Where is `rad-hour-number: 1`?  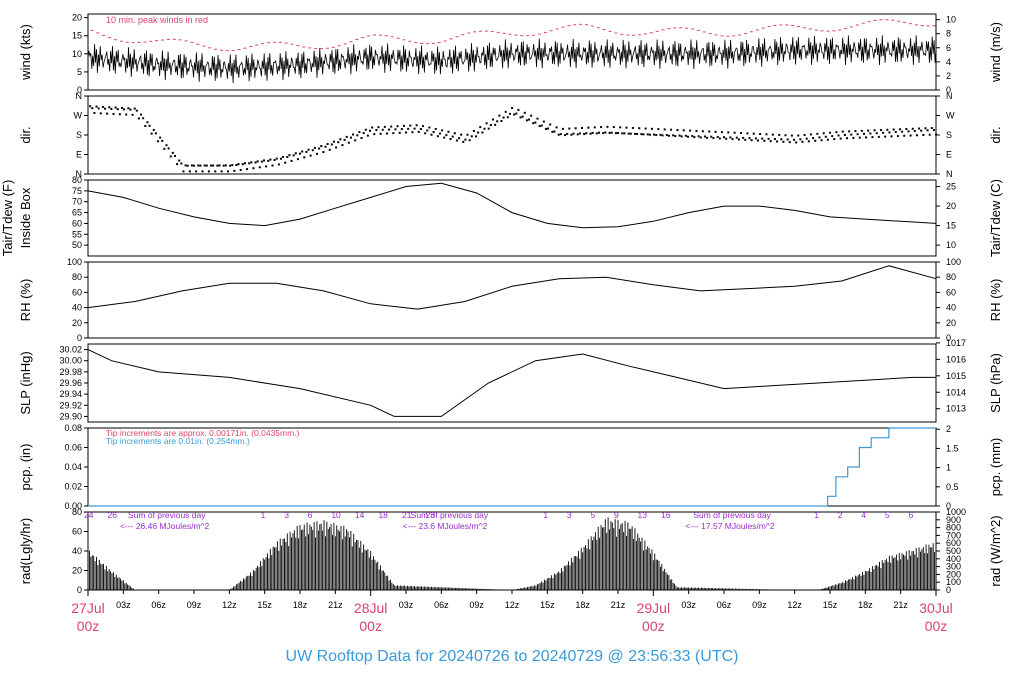 rad-hour-number: 1 is located at coordinates (545, 515).